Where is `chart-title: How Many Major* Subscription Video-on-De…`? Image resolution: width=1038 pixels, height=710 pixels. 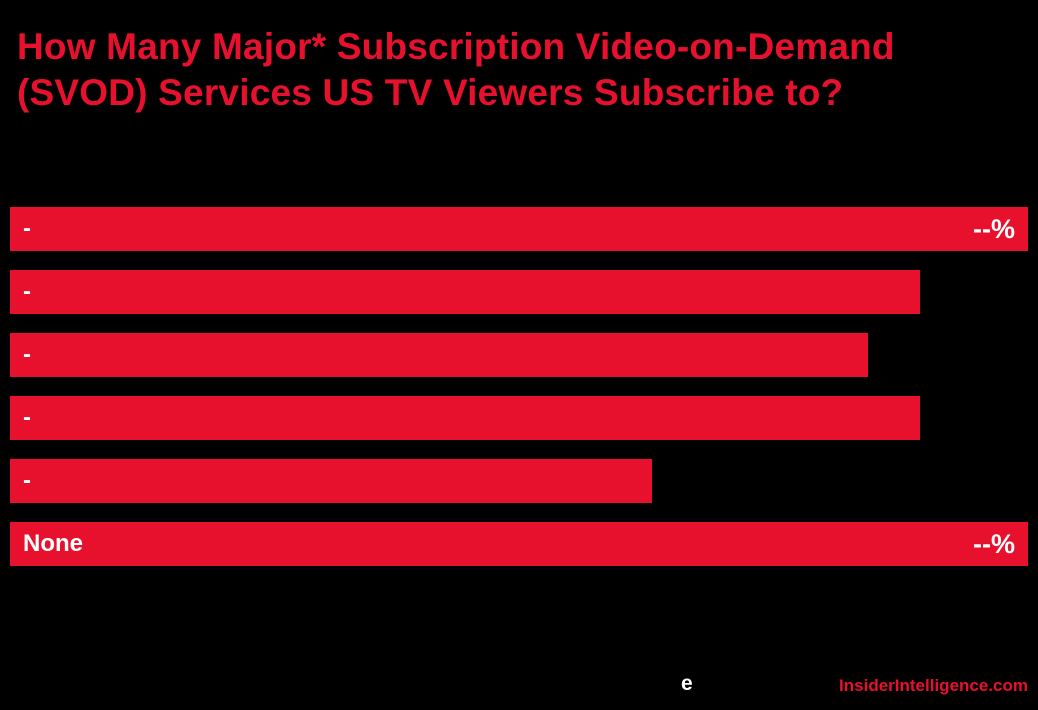 chart-title: How Many Major* Subscription Video-on-De… is located at coordinates (456, 69).